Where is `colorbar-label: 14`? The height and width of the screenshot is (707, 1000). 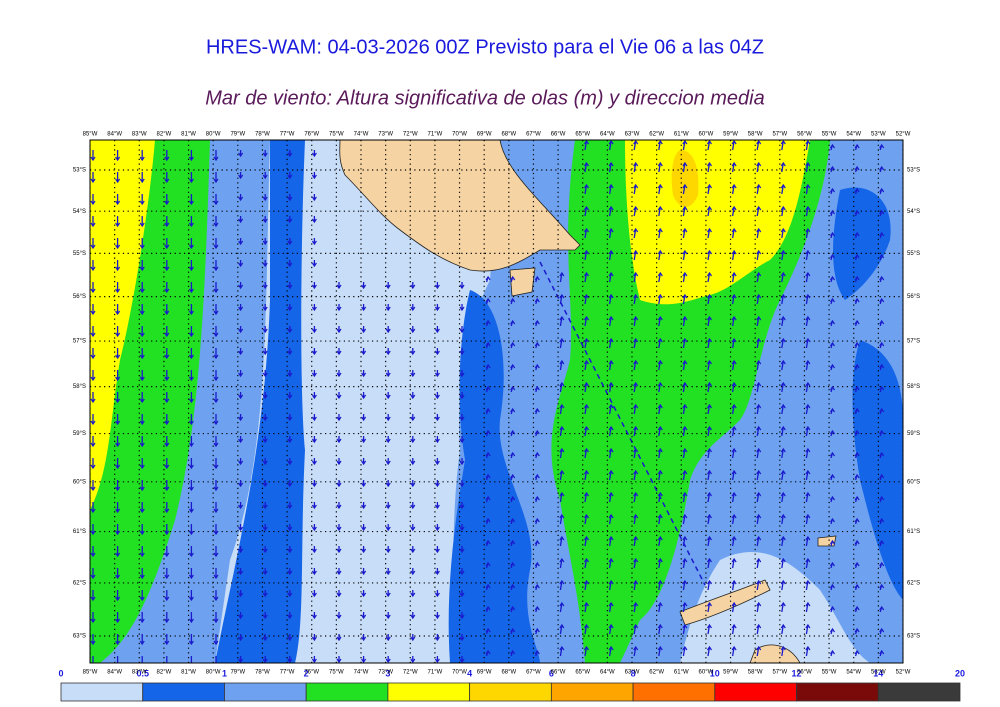 colorbar-label: 14 is located at coordinates (878, 673).